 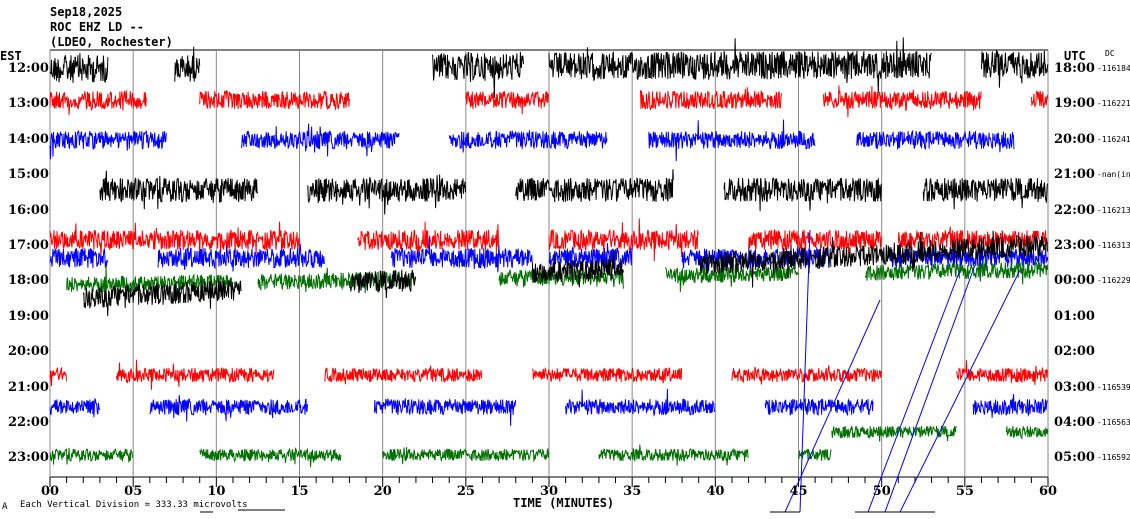 What do you see at coordinates (28, 175) in the screenshot?
I see `est-time-label: 15:00` at bounding box center [28, 175].